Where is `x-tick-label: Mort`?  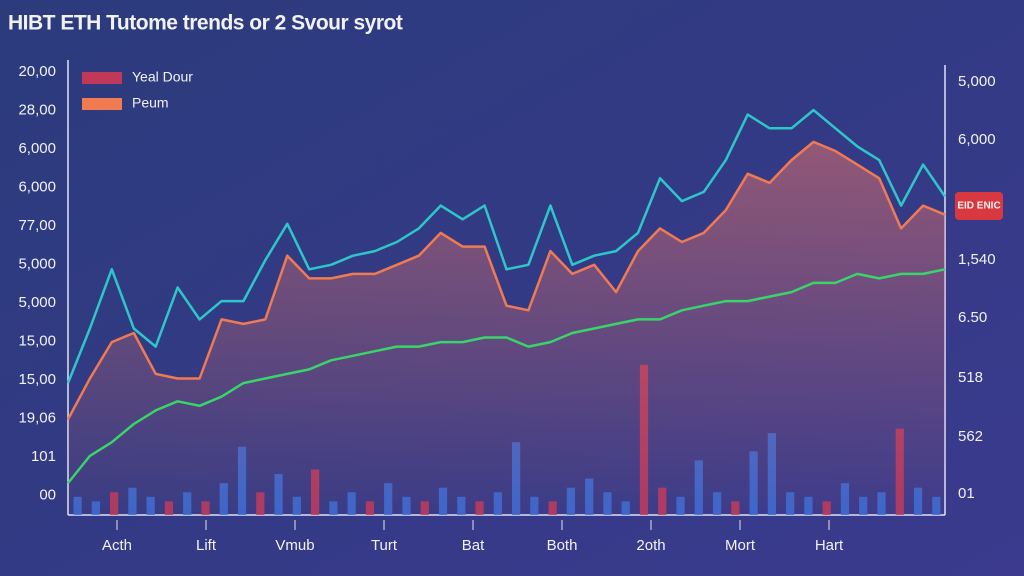 x-tick-label: Mort is located at coordinates (740, 545).